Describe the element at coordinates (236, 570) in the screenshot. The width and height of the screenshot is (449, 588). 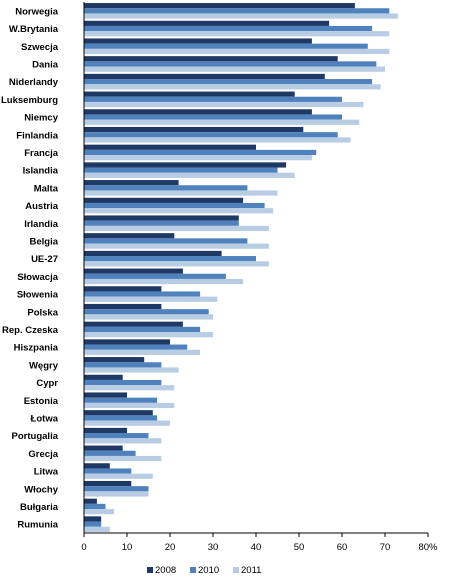
I see `legend-swatch-2011` at that location.